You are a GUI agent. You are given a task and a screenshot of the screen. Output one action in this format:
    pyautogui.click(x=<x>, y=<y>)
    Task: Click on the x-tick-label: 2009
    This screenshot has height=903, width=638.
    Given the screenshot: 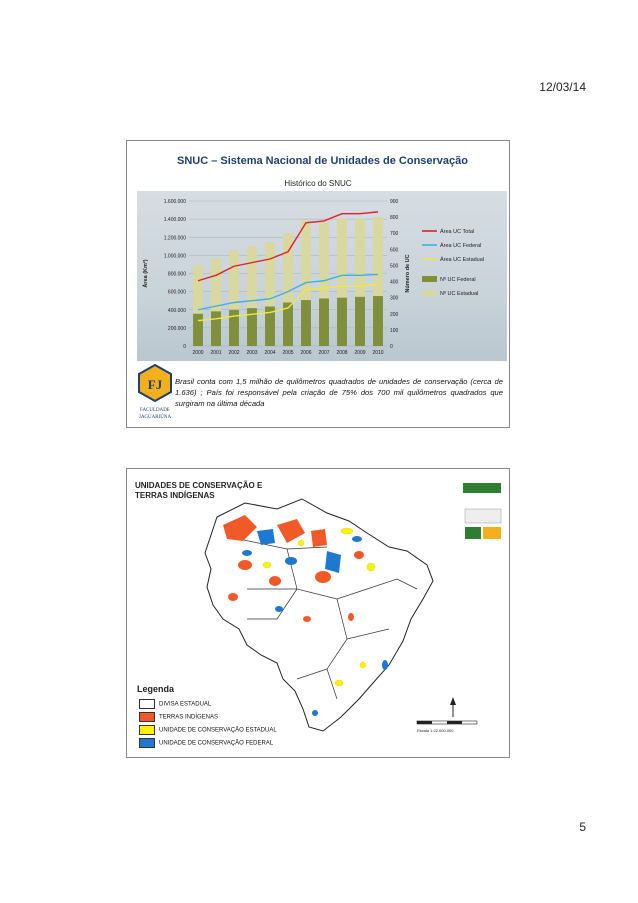 What is the action you would take?
    pyautogui.click(x=359, y=353)
    